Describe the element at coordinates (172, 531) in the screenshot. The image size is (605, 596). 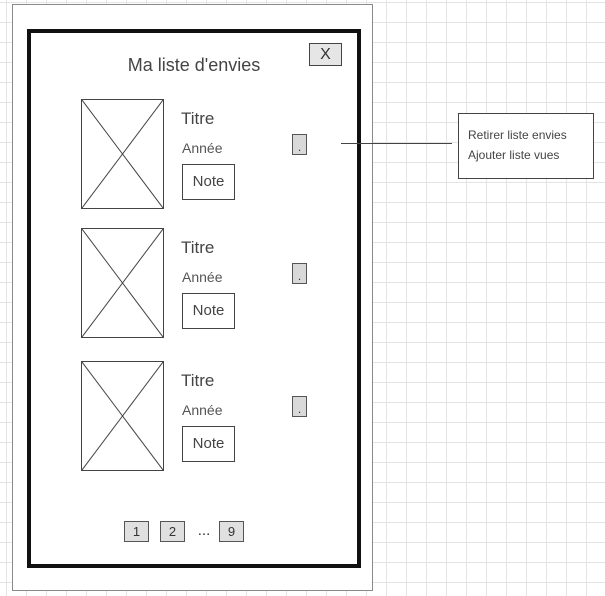
I see `page-button-2: 2` at that location.